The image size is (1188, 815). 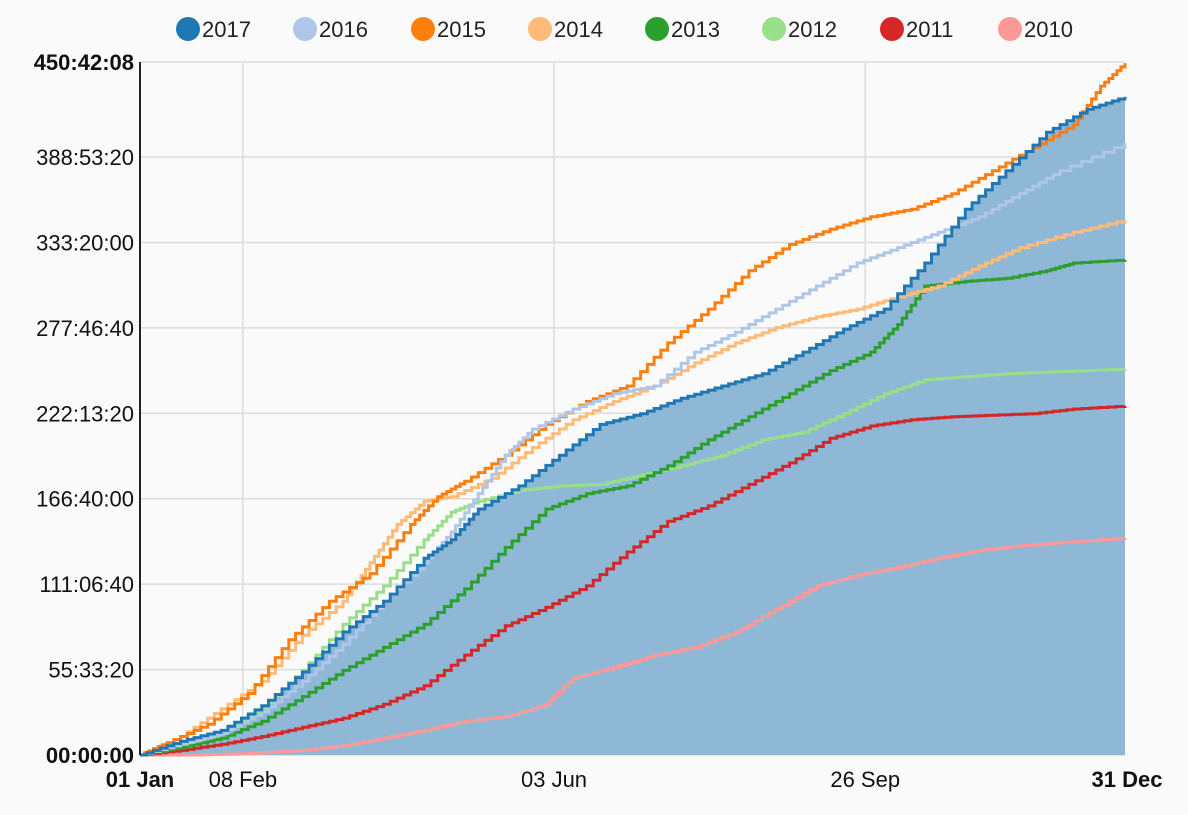 I want to click on legend-label: 2016, so click(x=343, y=29).